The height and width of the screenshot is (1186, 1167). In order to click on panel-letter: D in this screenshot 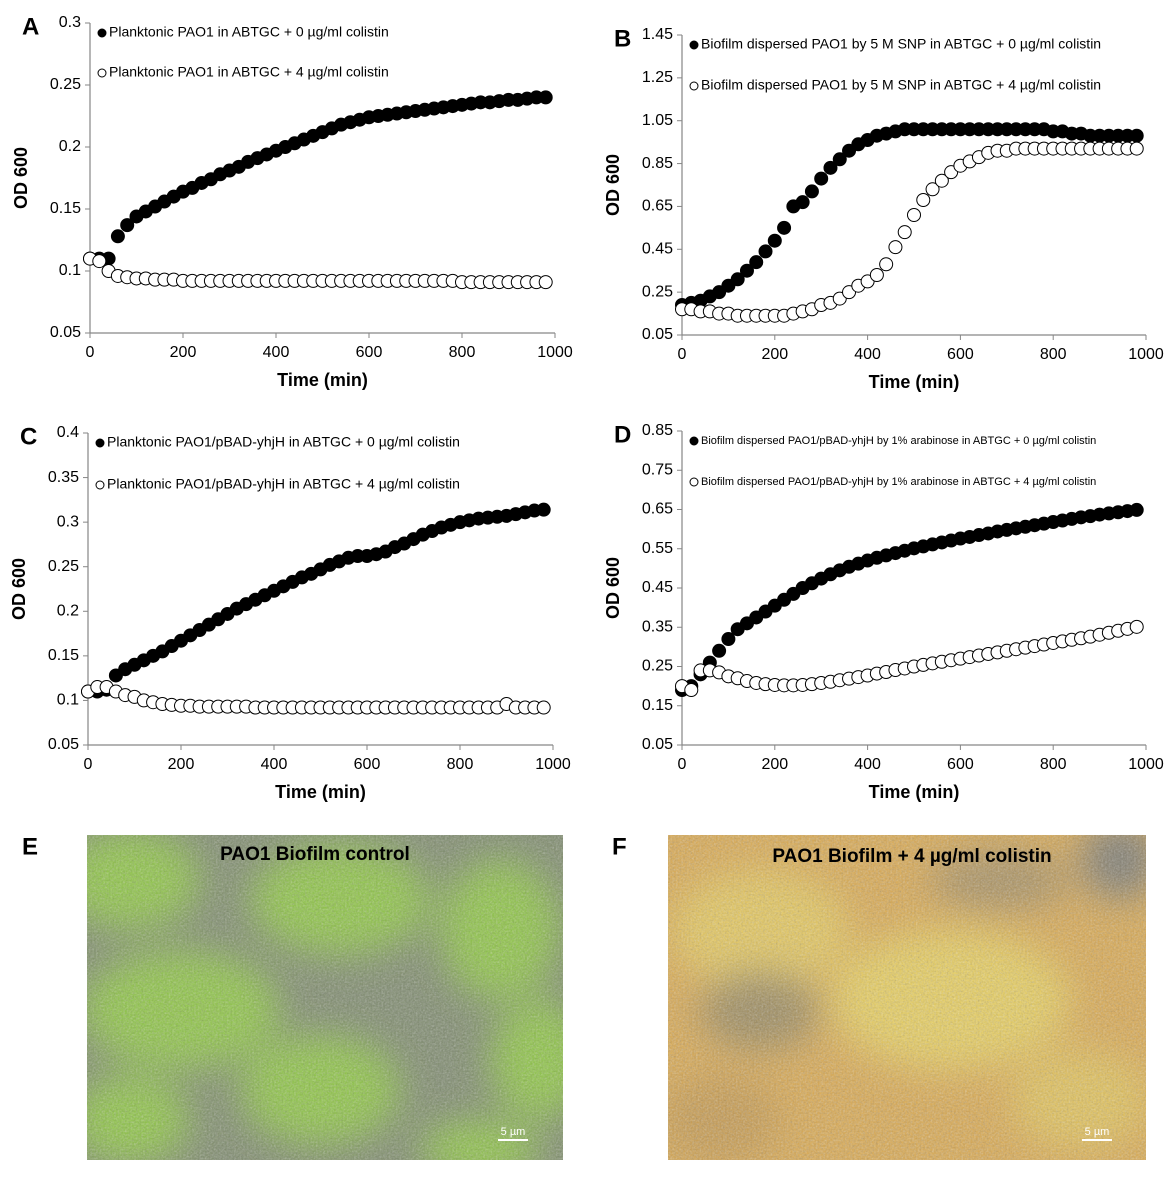, I will do `click(622, 434)`.